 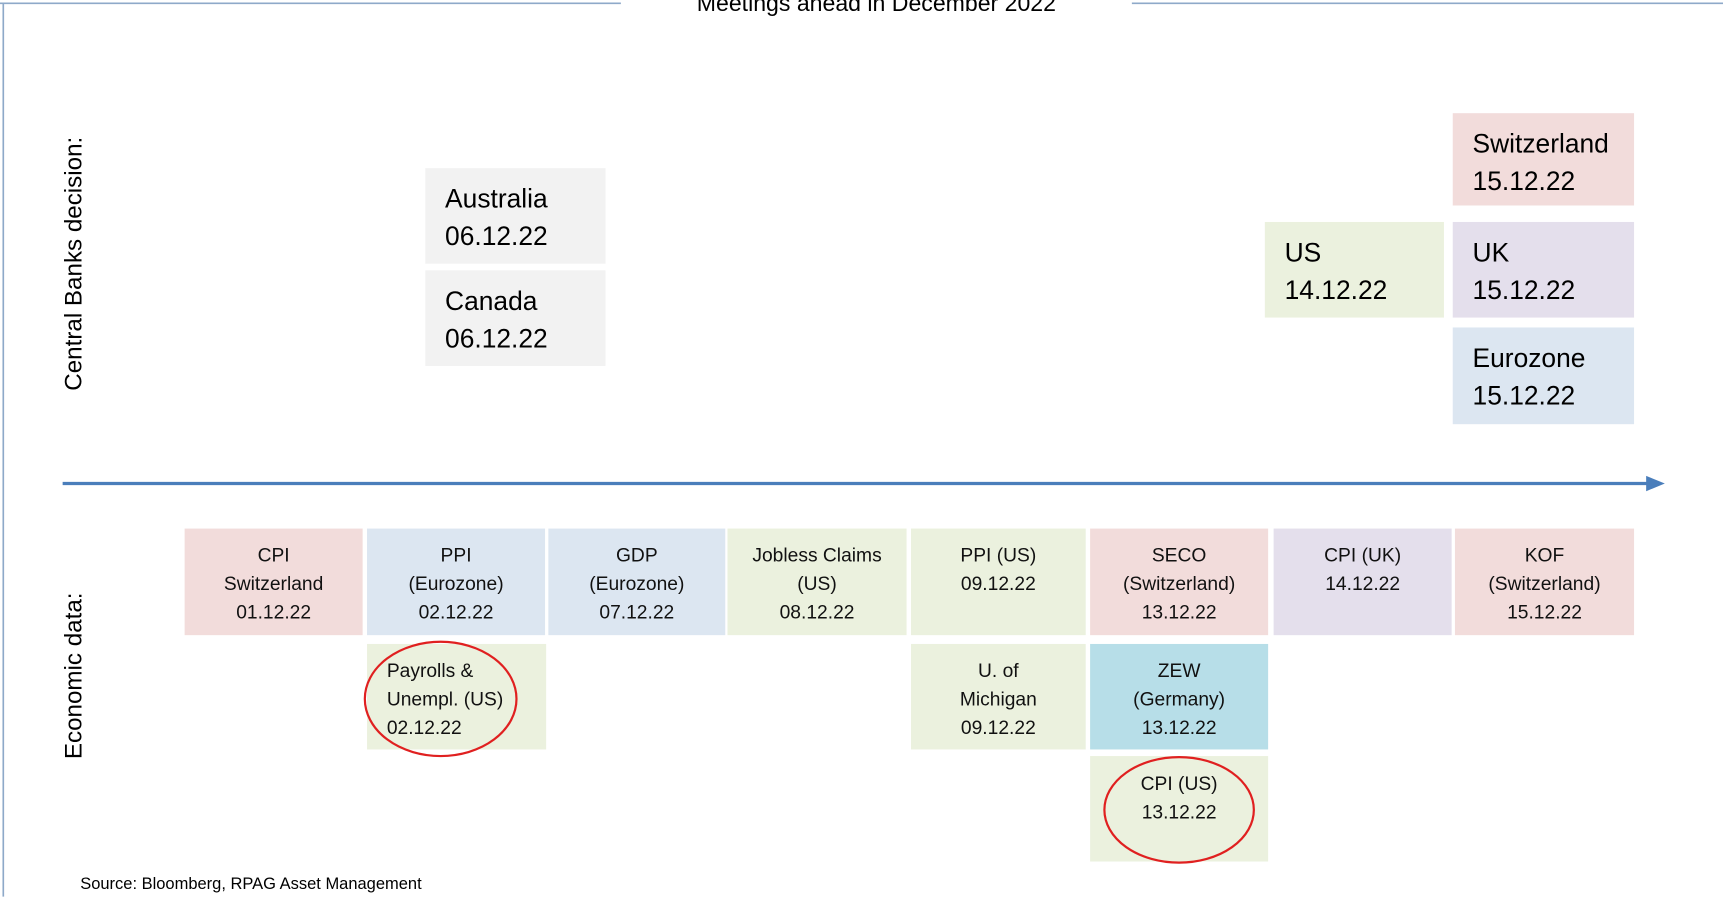 I want to click on bank-box: Australia 06.12.22, so click(x=515, y=216).